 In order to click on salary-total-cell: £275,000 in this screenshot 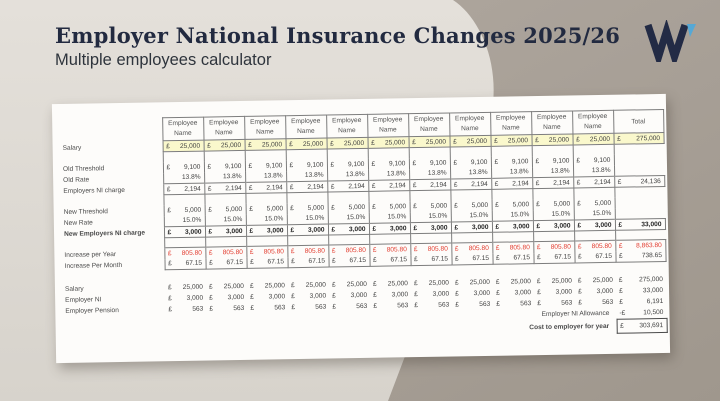, I will do `click(638, 138)`.